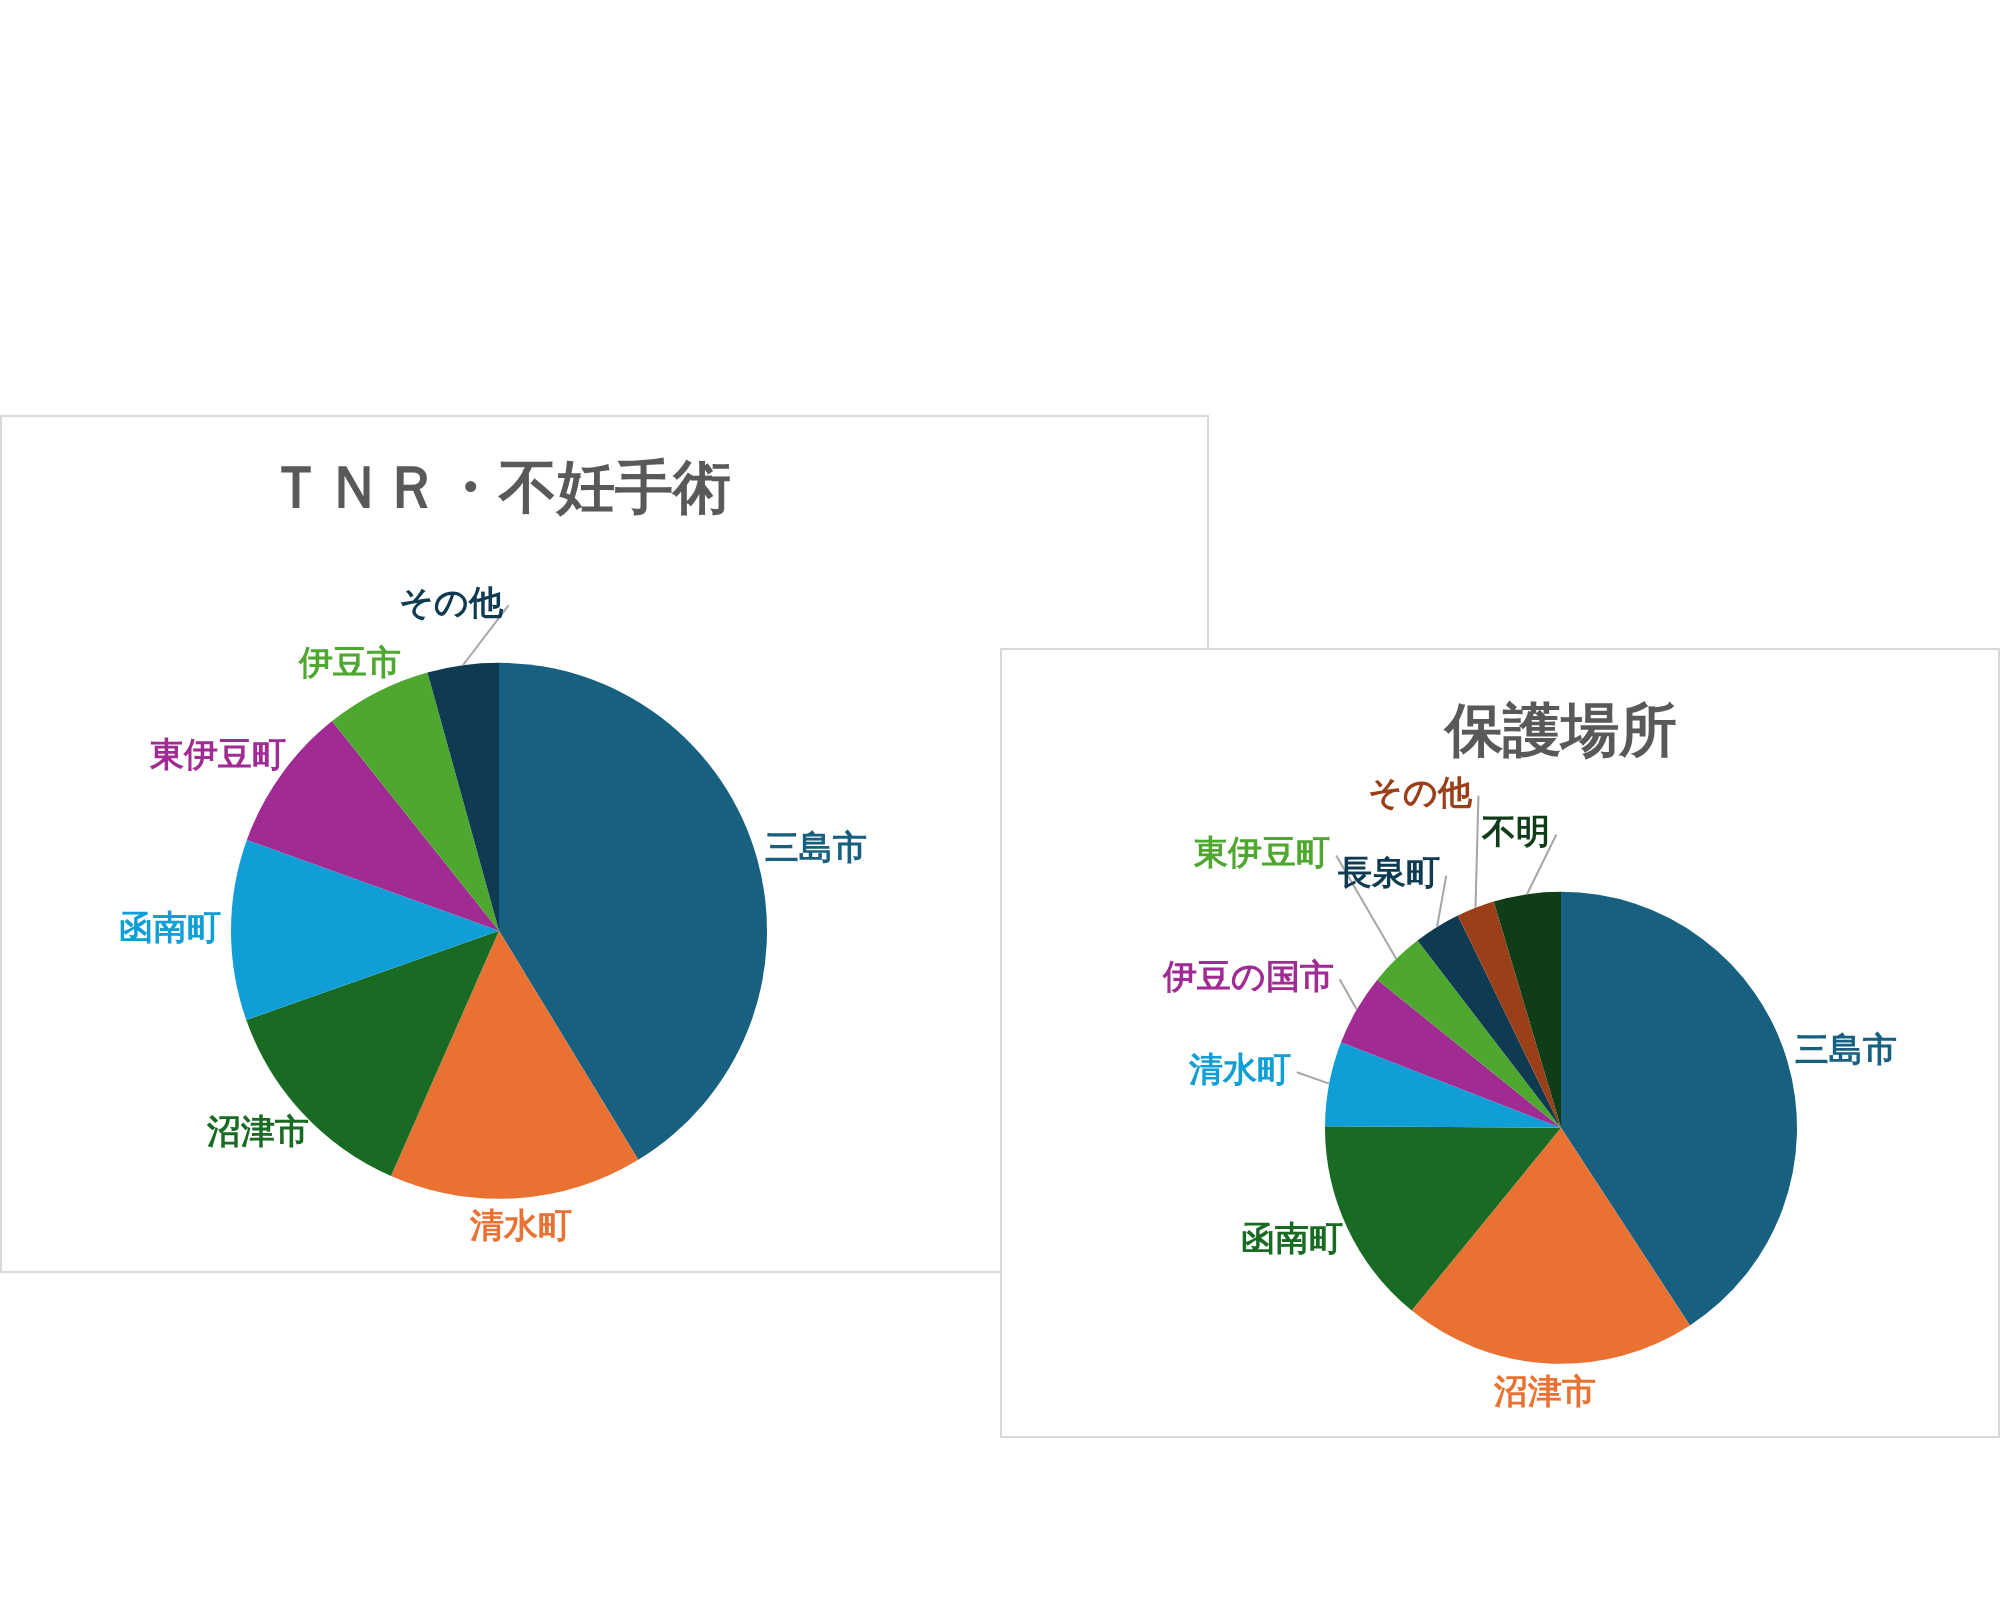  Describe the element at coordinates (349, 661) in the screenshot. I see `slice-label: 伊豆市` at that location.